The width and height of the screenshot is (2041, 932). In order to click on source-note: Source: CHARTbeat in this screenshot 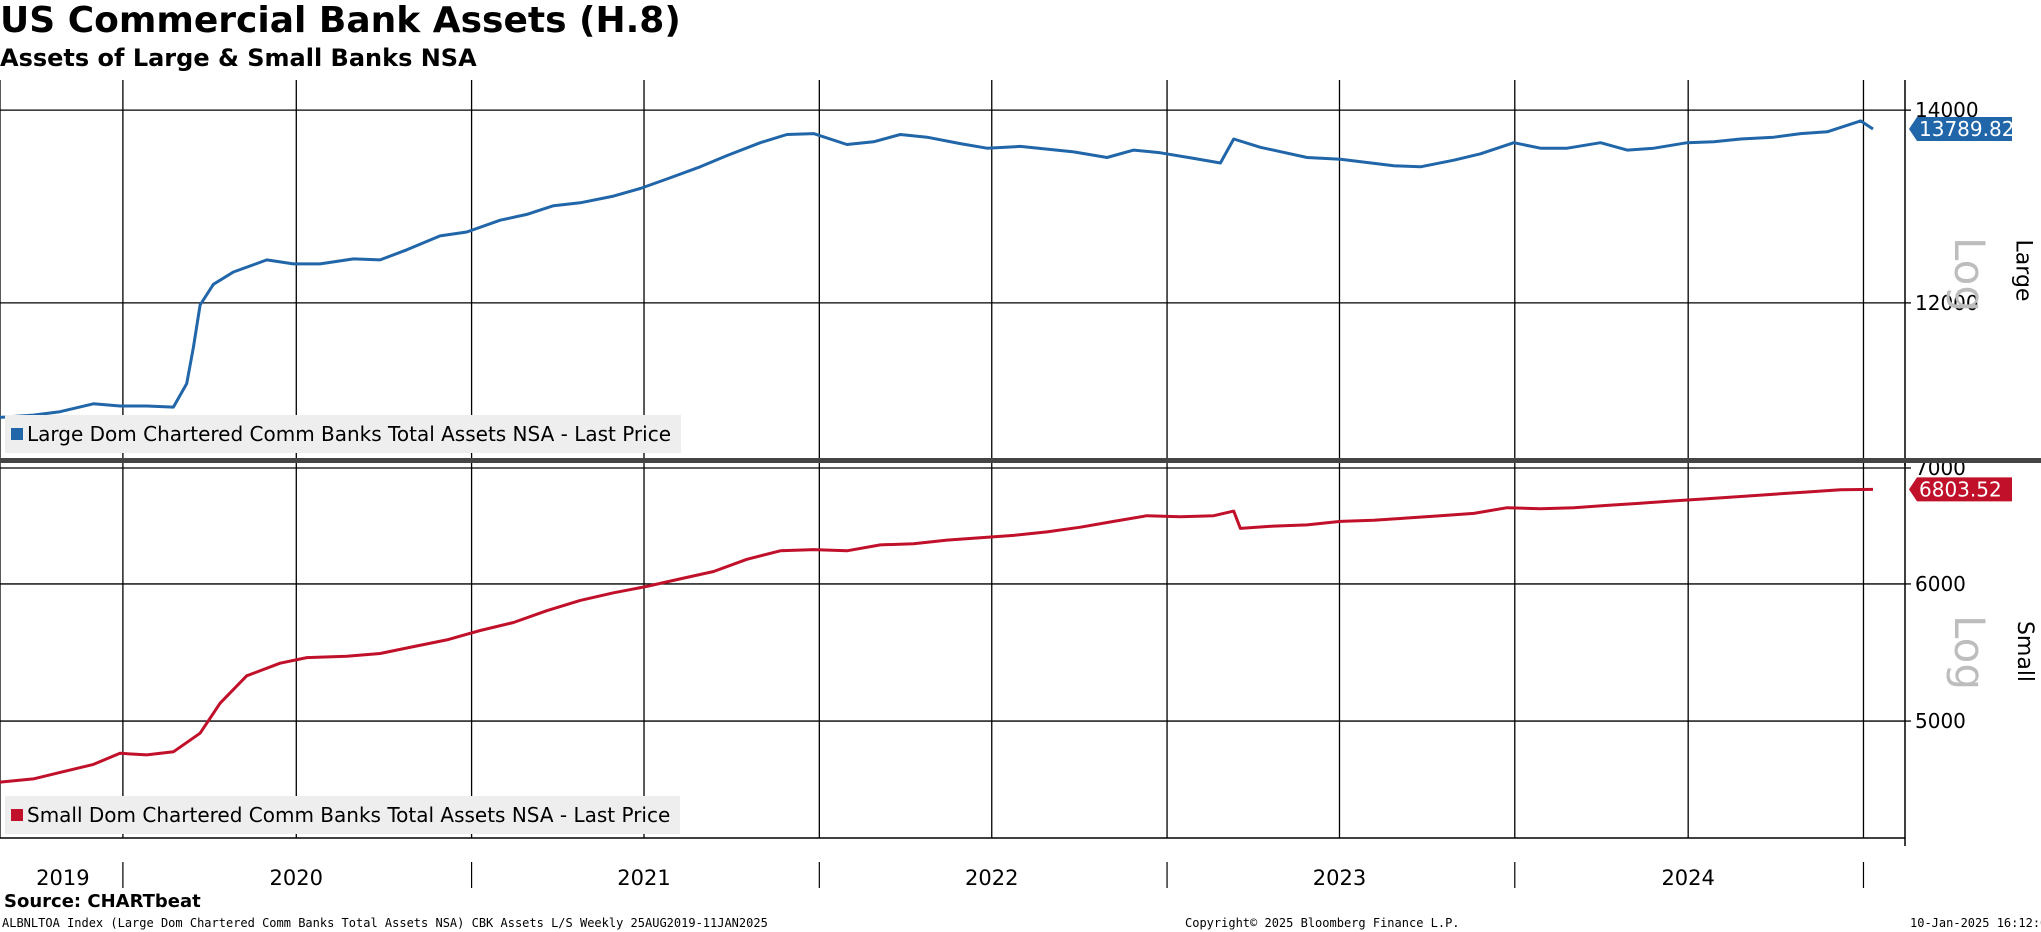, I will do `click(102, 901)`.